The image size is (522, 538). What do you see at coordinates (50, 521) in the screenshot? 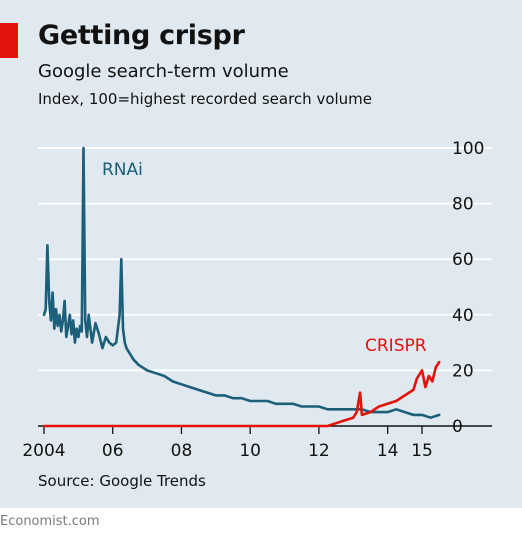
I see `brand-footer: Economist.com` at bounding box center [50, 521].